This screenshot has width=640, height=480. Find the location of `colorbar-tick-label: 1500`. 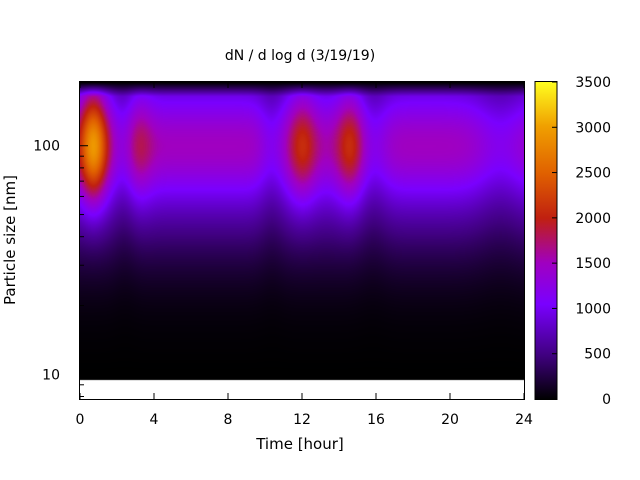

colorbar-tick-label: 1500 is located at coordinates (593, 264).